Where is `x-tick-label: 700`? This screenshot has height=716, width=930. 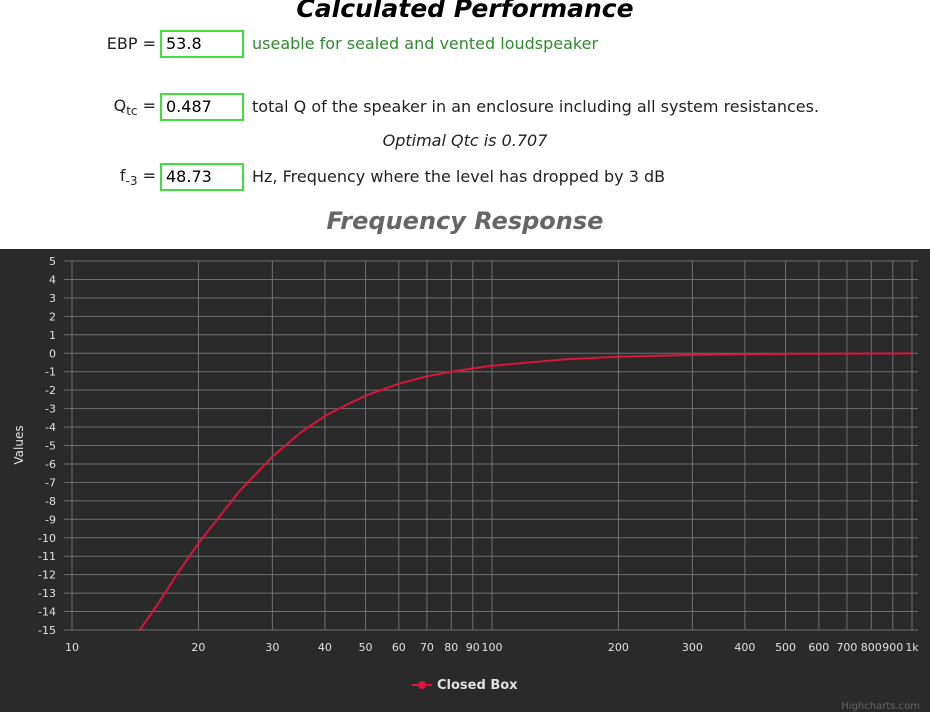 x-tick-label: 700 is located at coordinates (846, 647).